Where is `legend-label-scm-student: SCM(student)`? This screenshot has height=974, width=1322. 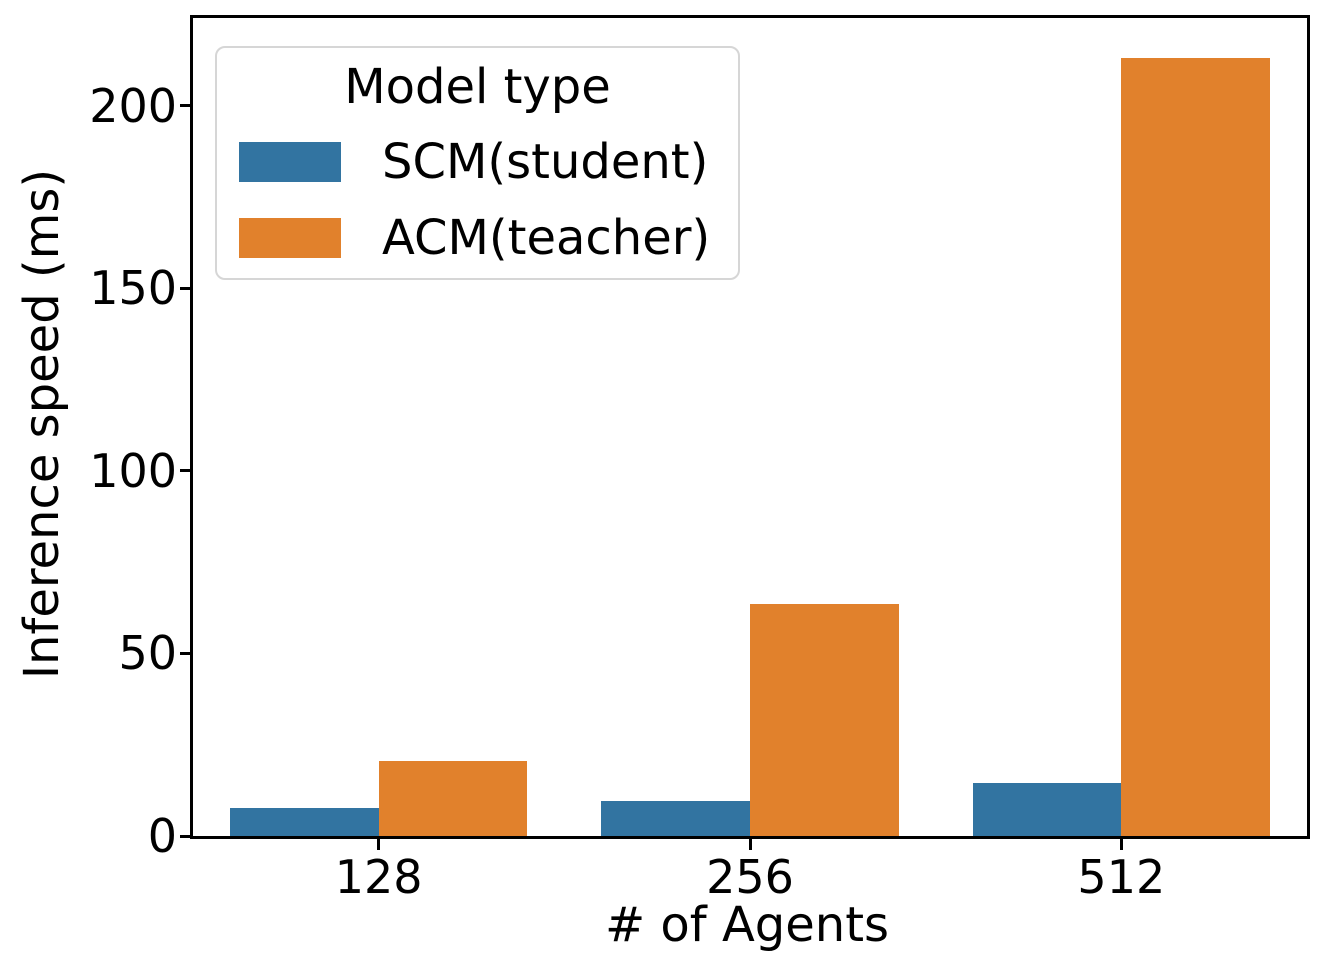 legend-label-scm-student: SCM(student) is located at coordinates (545, 162).